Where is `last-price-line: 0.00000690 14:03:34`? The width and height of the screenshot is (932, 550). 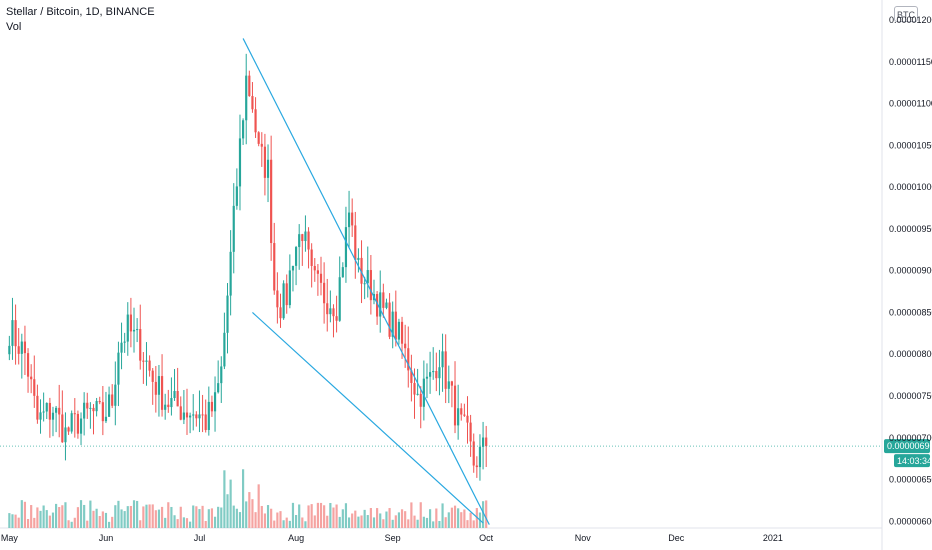 last-price-line: 0.00000690 14:03:34 is located at coordinates (466, 453).